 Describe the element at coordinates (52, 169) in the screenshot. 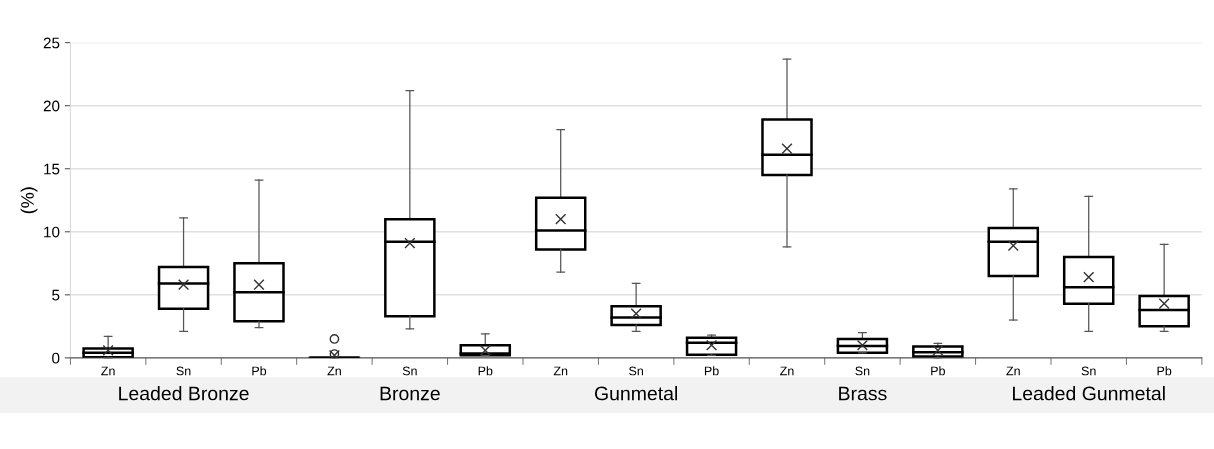

I see `y-tick-label: 15` at that location.